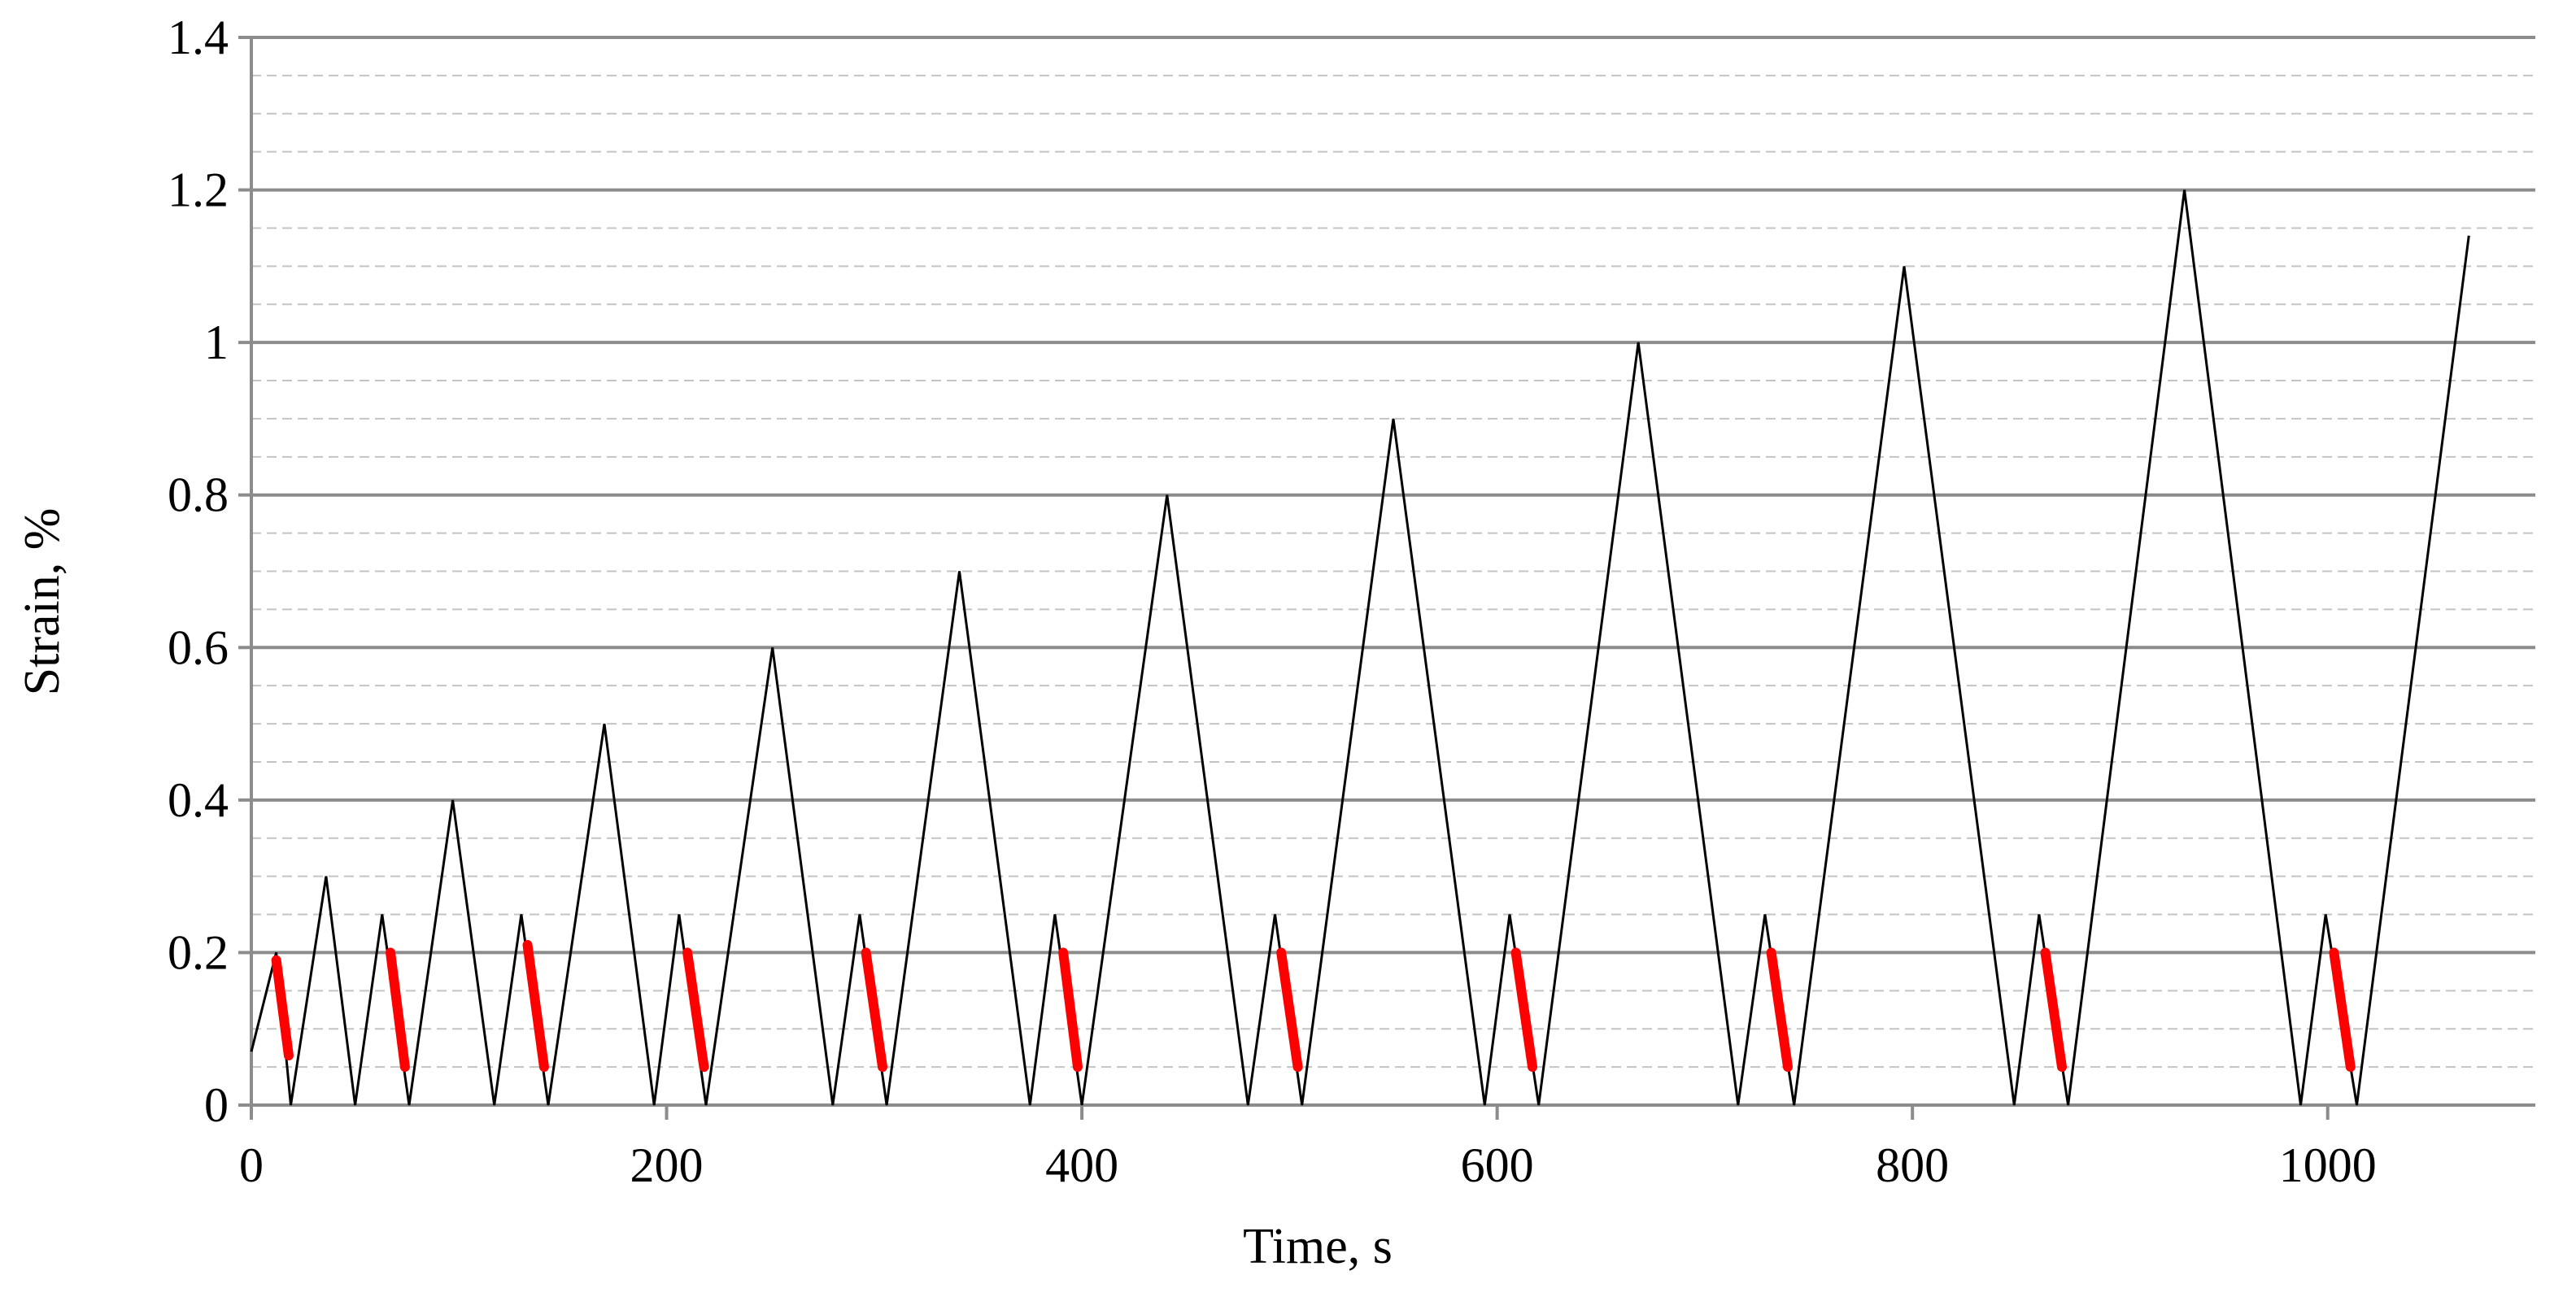 This screenshot has height=1297, width=2576. I want to click on y-axis-title: Strain, %, so click(42, 602).